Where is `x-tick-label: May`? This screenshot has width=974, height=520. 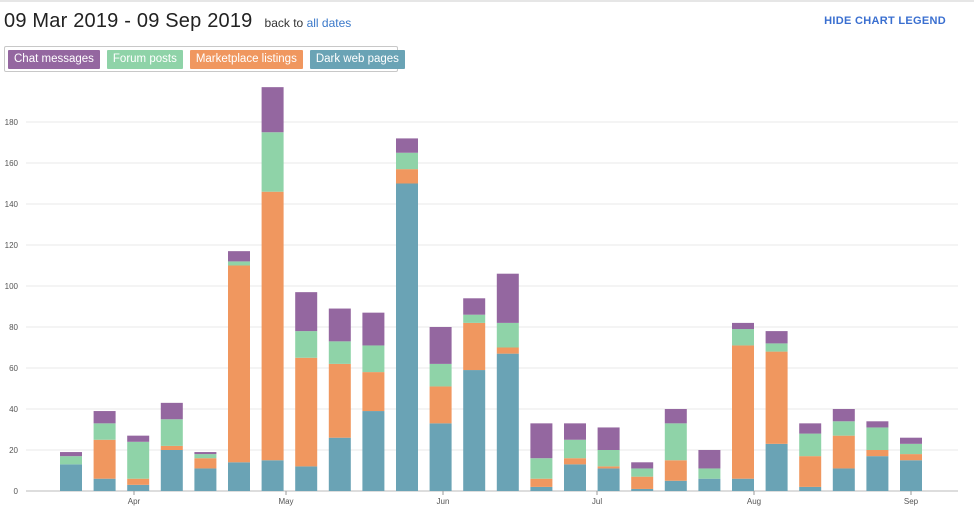
x-tick-label: May is located at coordinates (285, 501).